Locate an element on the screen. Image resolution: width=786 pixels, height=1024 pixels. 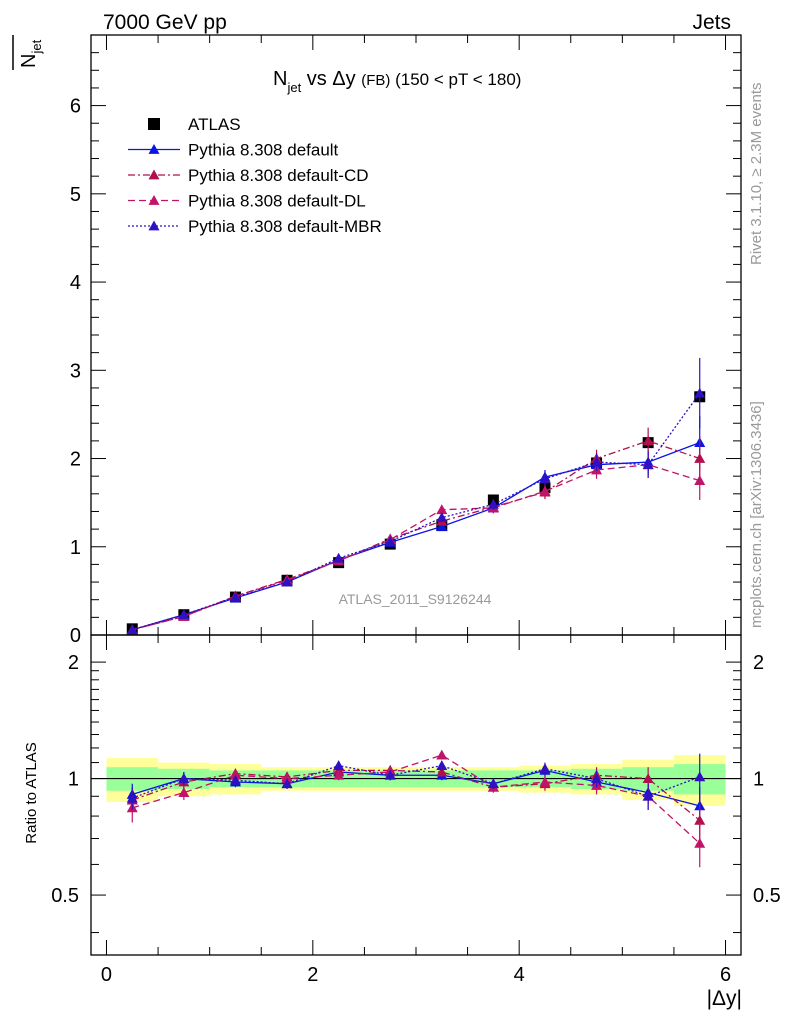
main-ylabel: Njet is located at coordinates (31, 53).